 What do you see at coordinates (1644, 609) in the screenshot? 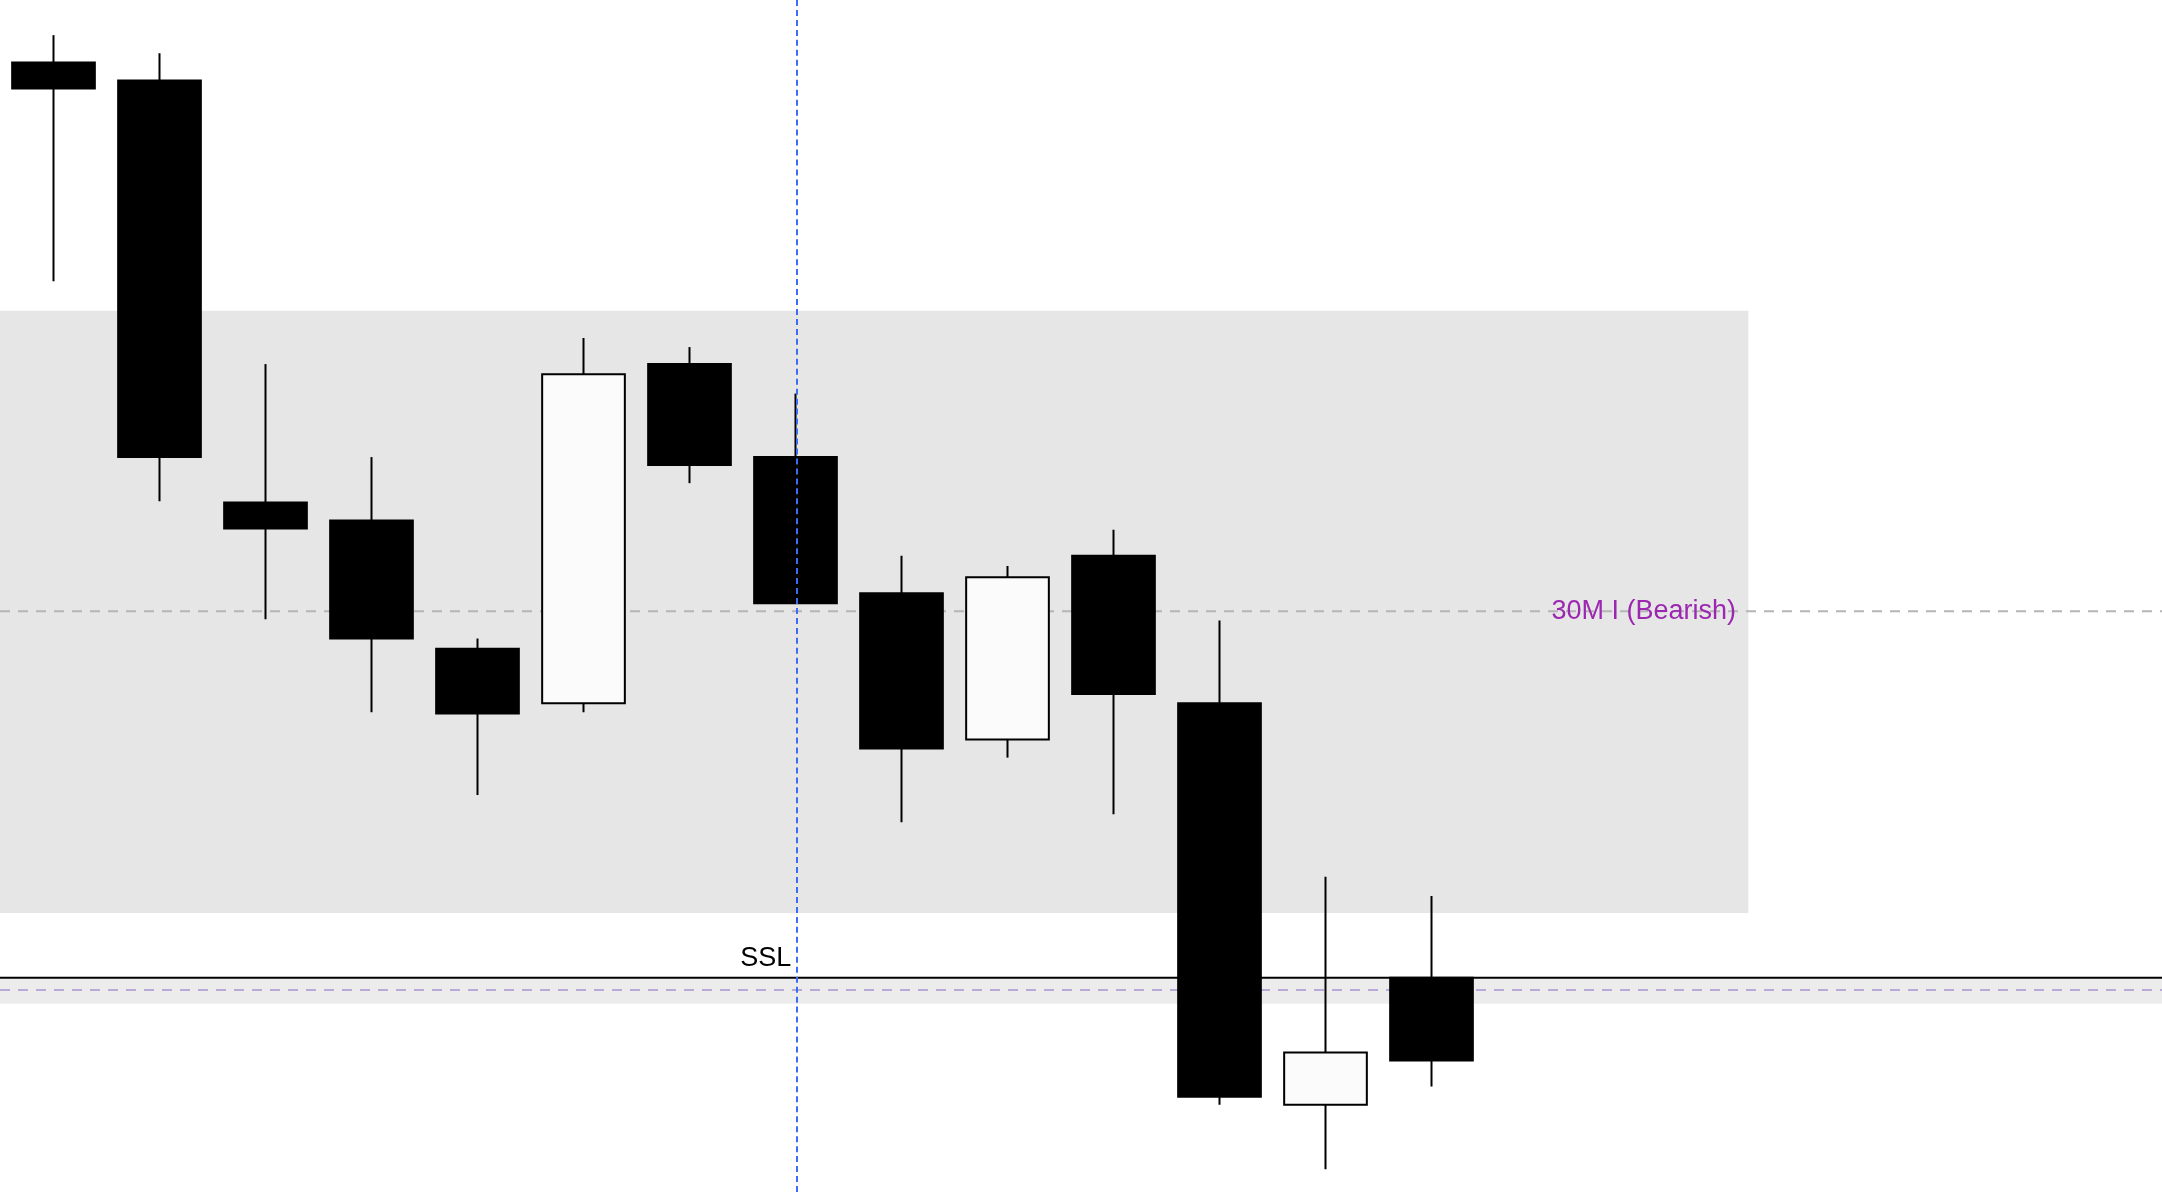
I see `ref-line-label: 30M I (Bearish)` at bounding box center [1644, 609].